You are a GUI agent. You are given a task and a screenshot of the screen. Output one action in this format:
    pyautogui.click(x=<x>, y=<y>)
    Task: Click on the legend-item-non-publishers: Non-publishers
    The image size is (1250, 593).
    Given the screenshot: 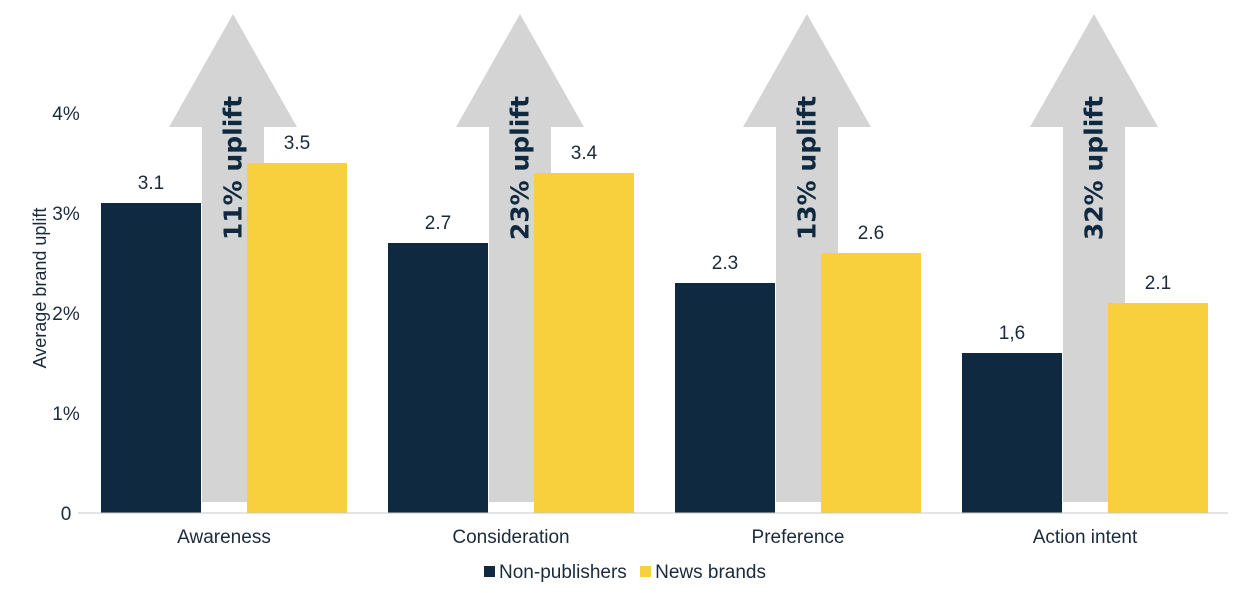 What is the action you would take?
    pyautogui.click(x=555, y=573)
    